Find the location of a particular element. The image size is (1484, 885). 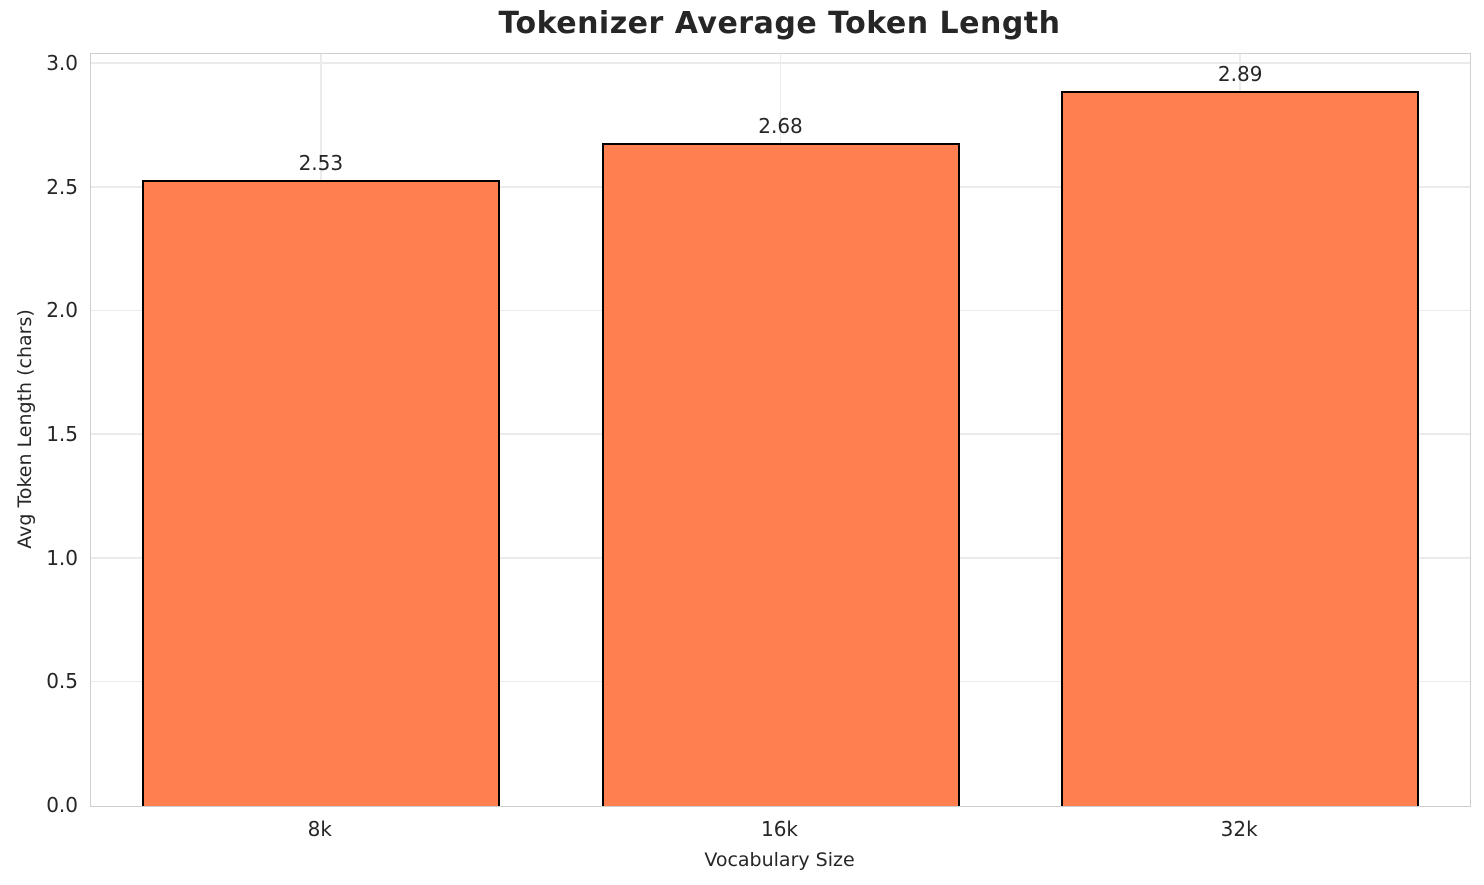

y-tick-label-1.5: 1.5 is located at coordinates (62, 433).